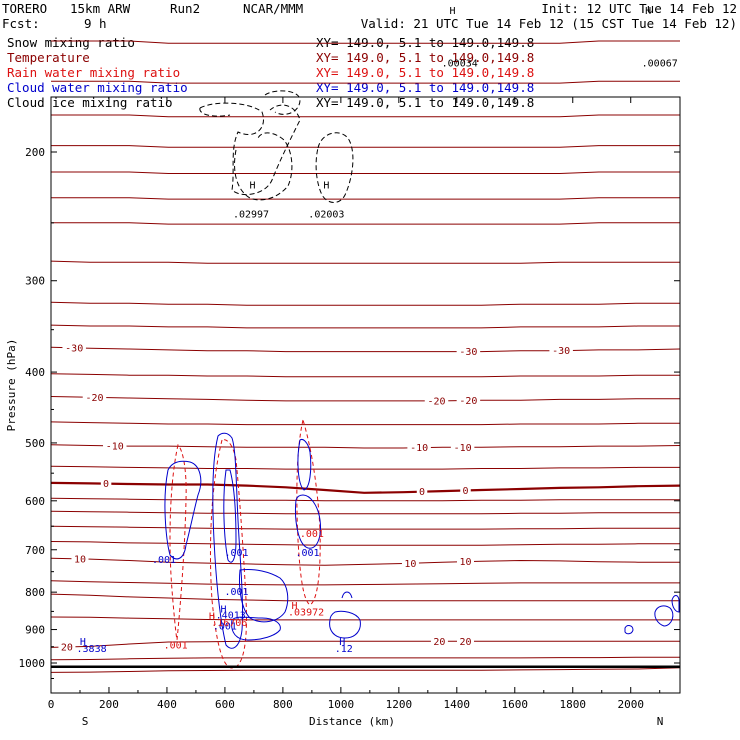 The width and height of the screenshot is (740, 740). What do you see at coordinates (457, 704) in the screenshot?
I see `x-tick-label: 1400` at bounding box center [457, 704].